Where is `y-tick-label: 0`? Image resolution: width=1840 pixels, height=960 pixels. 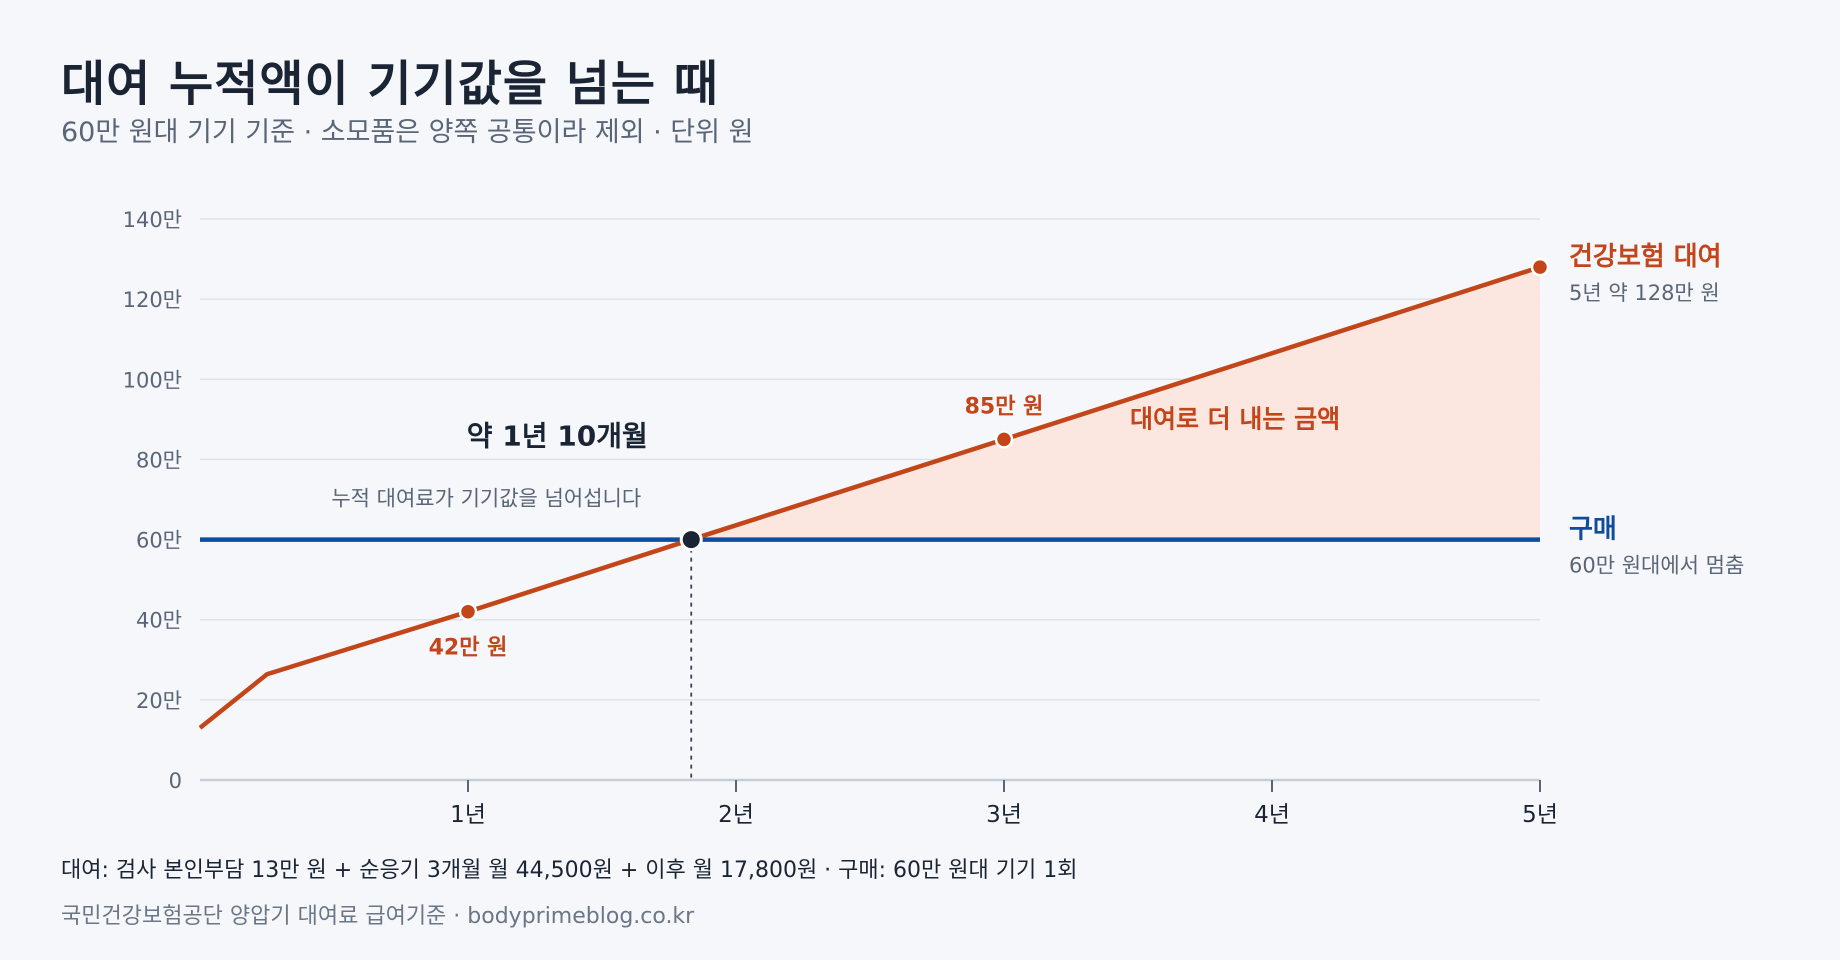 y-tick-label: 0 is located at coordinates (175, 781).